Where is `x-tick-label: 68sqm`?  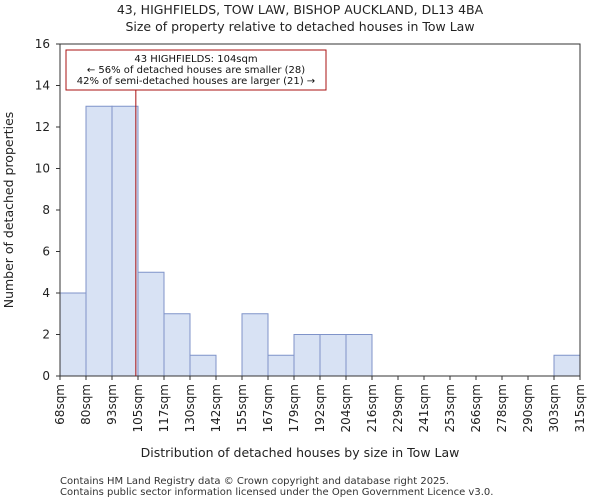 x-tick-label: 68sqm is located at coordinates (60, 404).